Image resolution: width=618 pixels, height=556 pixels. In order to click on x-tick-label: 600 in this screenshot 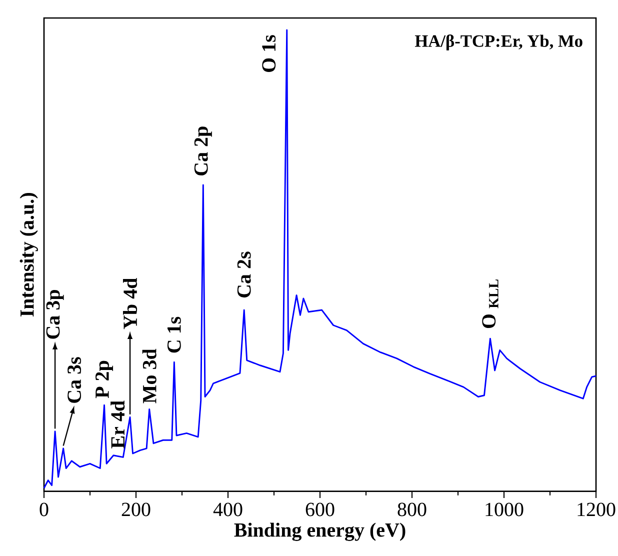, I will do `click(320, 509)`.